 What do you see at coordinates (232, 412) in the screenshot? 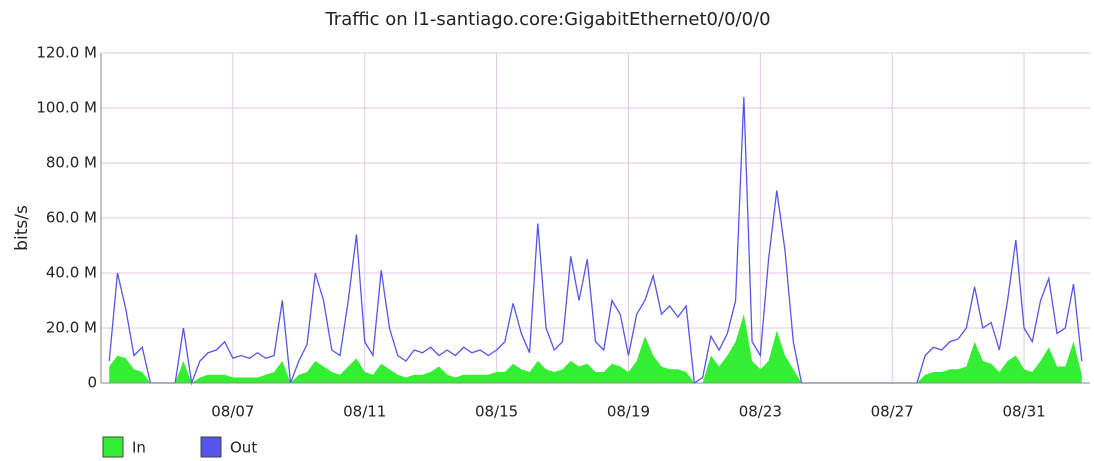
I see `x-tick-label: 08/07` at bounding box center [232, 412].